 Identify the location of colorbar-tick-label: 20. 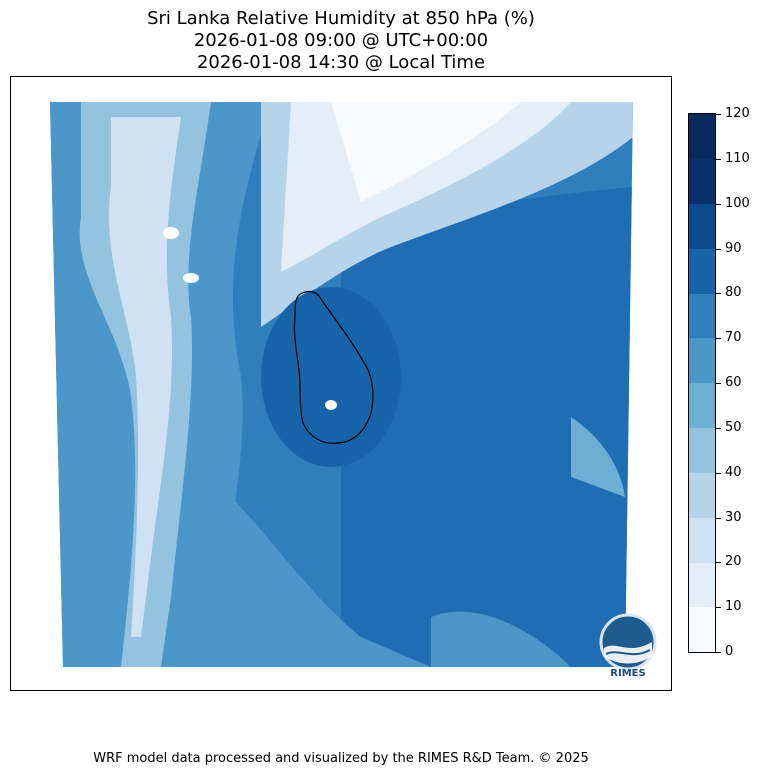
(733, 561).